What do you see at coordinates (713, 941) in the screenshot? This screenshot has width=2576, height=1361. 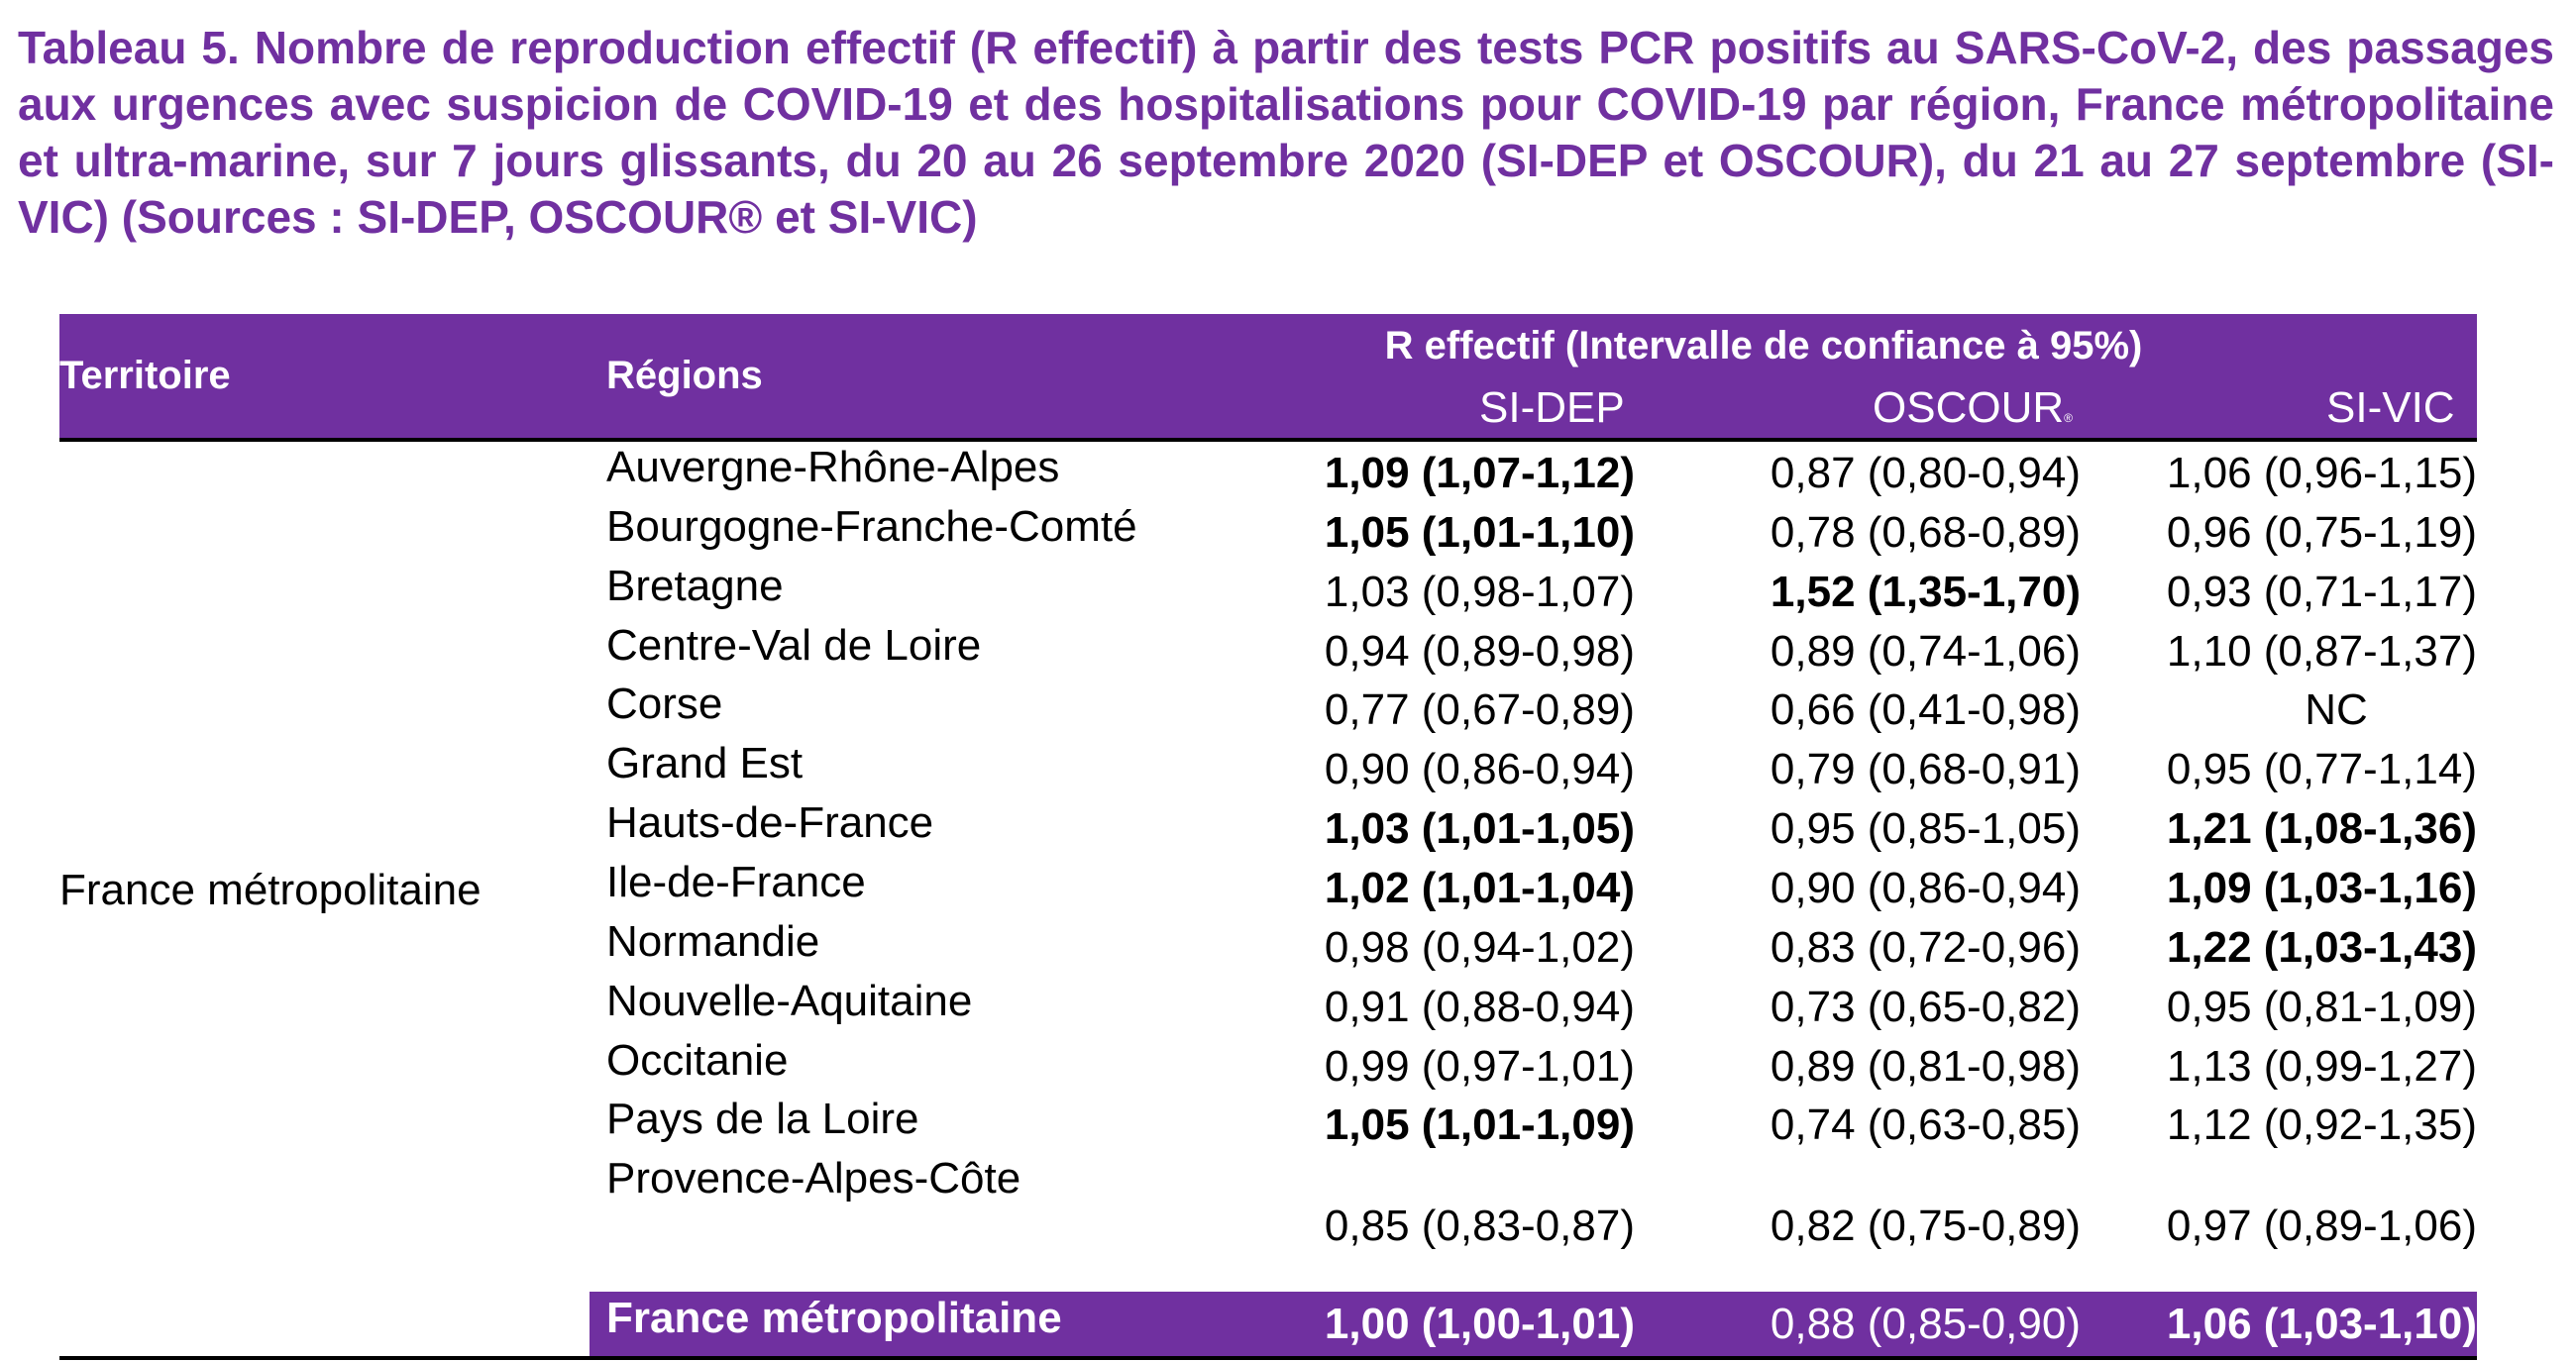 I see `region-cell: Normandie` at bounding box center [713, 941].